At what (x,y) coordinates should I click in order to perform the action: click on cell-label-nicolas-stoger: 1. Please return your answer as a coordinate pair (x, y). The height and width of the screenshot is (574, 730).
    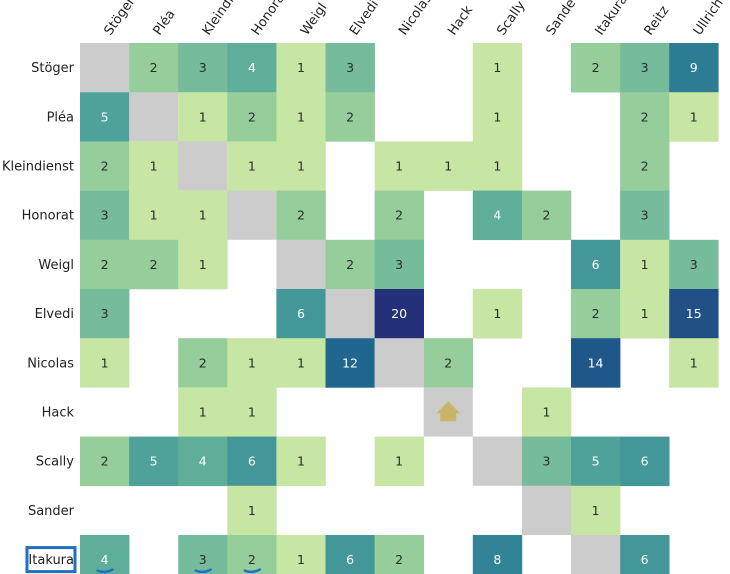
    Looking at the image, I should click on (105, 362).